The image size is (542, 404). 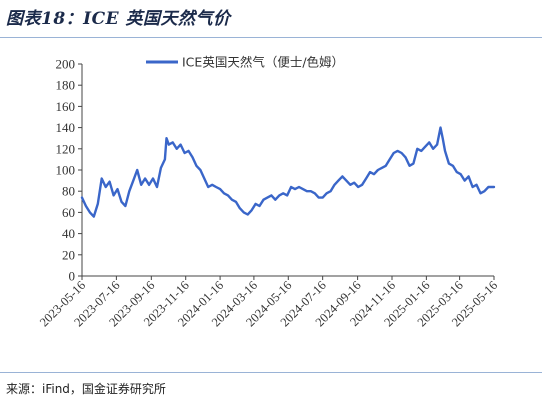 I want to click on y-tick-label: 0, so click(x=72, y=276).